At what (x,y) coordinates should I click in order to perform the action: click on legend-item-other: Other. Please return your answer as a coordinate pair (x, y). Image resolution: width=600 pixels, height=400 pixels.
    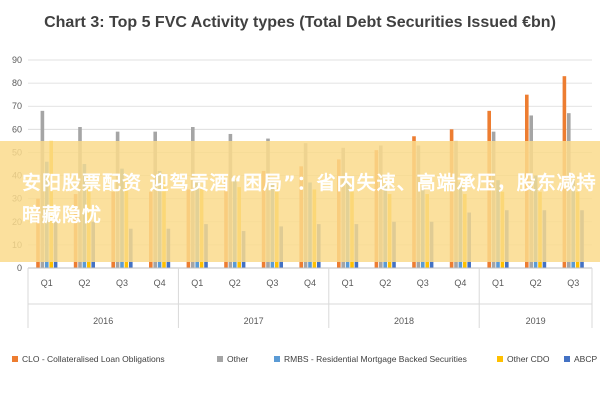
    Looking at the image, I should click on (232, 358).